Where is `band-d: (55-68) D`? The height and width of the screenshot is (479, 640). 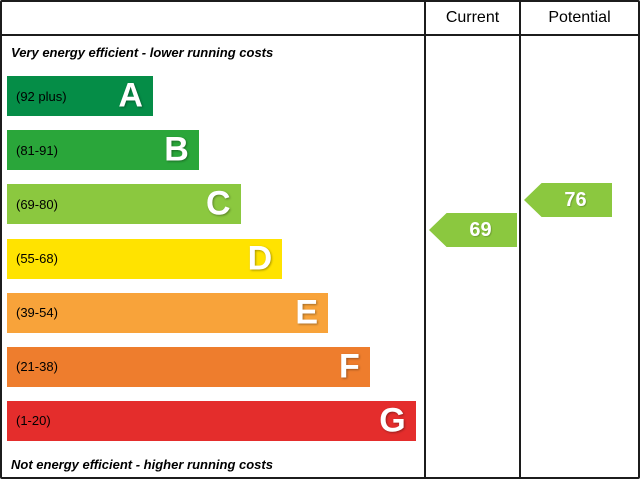 band-d: (55-68) D is located at coordinates (145, 258).